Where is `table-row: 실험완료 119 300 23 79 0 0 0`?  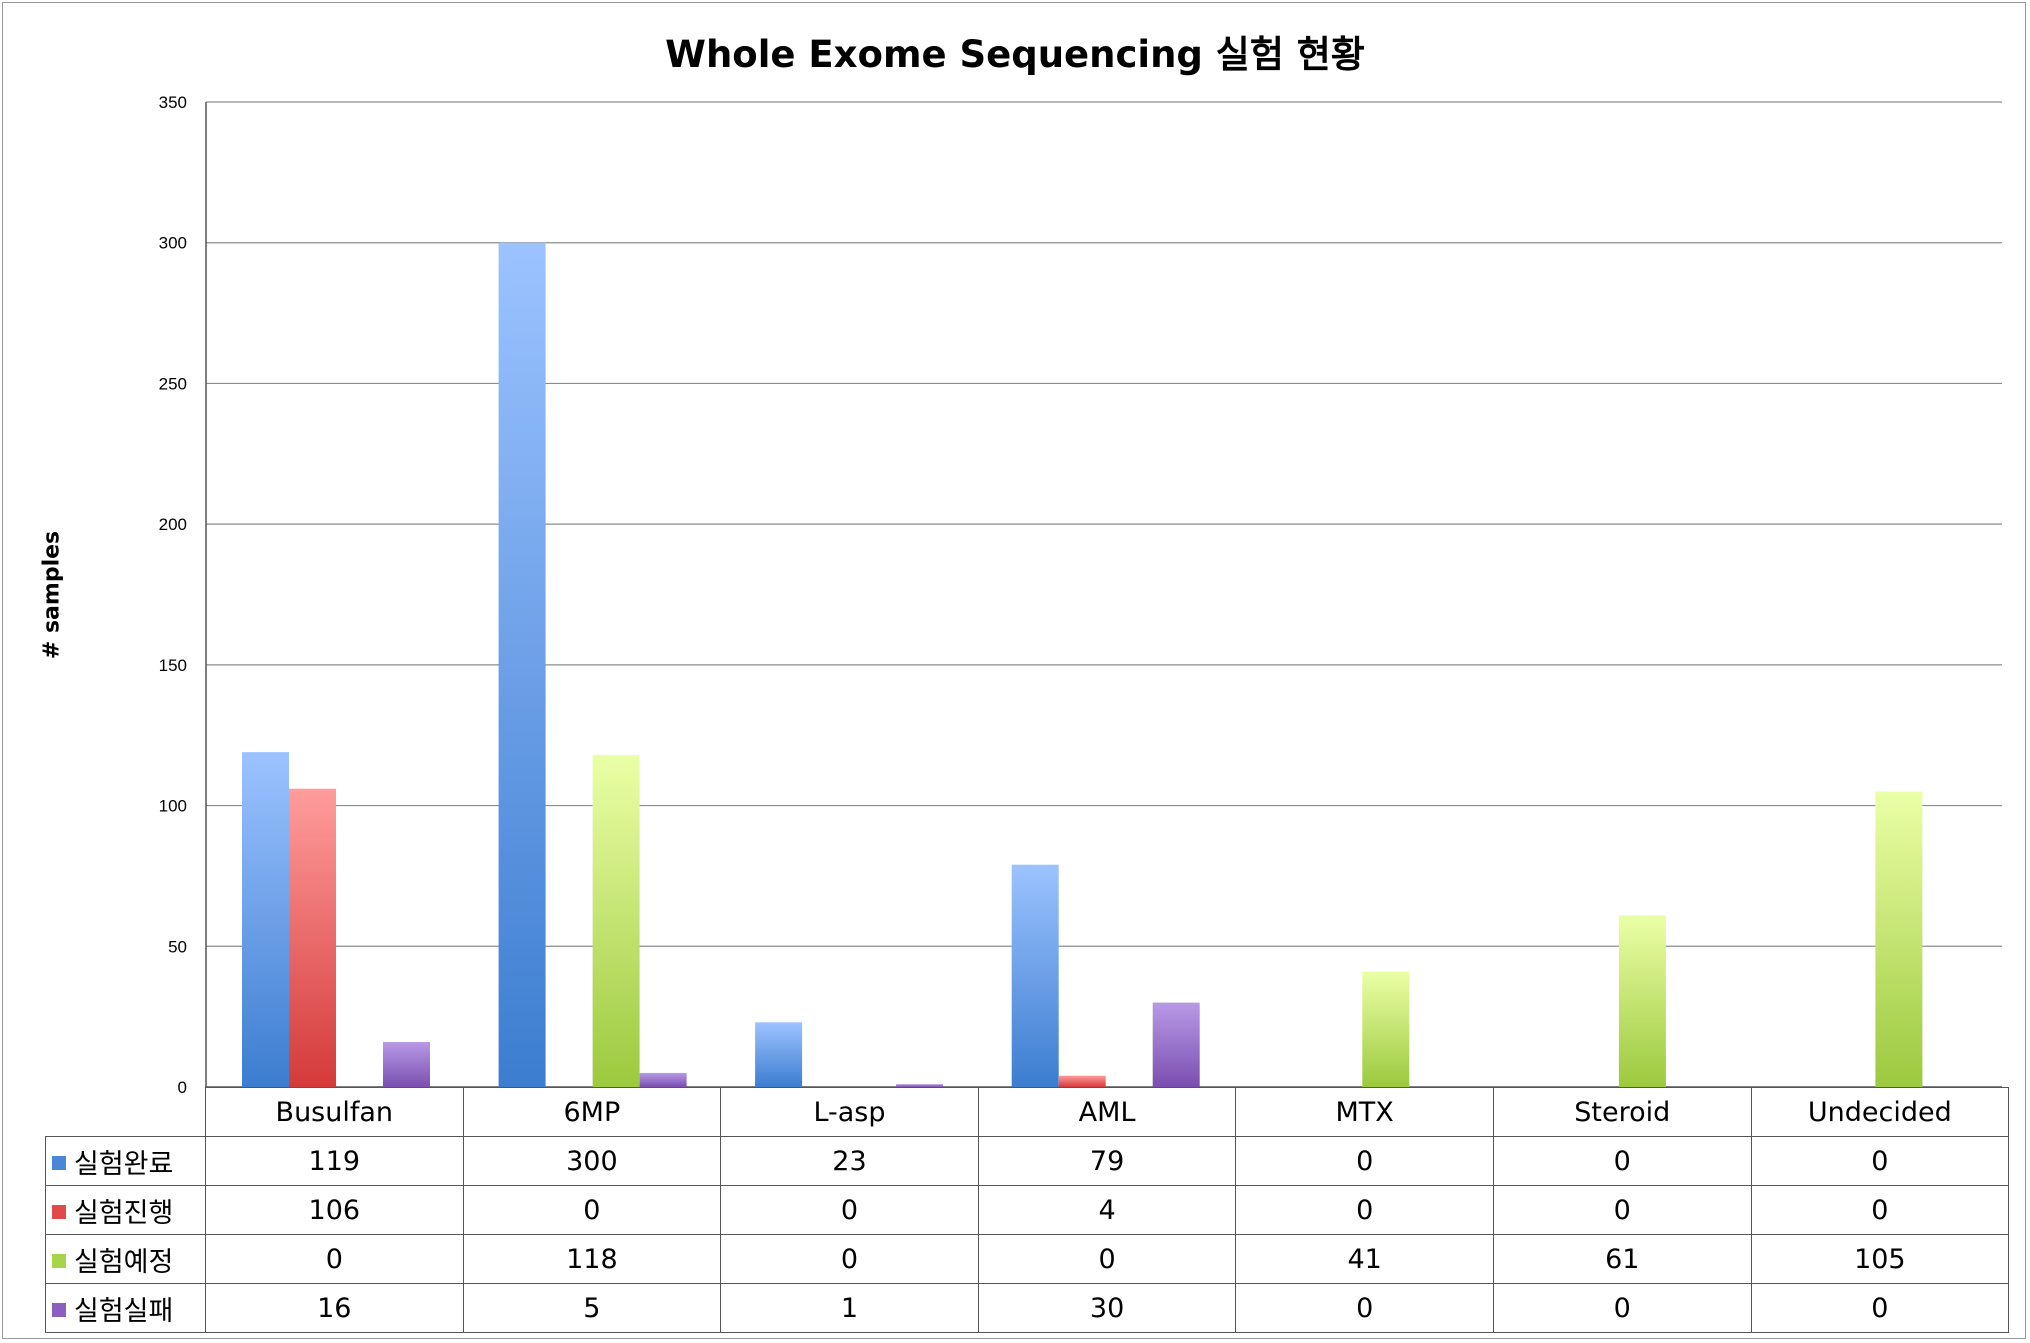
table-row: 실험완료 119 300 23 79 0 0 0 is located at coordinates (1027, 1161).